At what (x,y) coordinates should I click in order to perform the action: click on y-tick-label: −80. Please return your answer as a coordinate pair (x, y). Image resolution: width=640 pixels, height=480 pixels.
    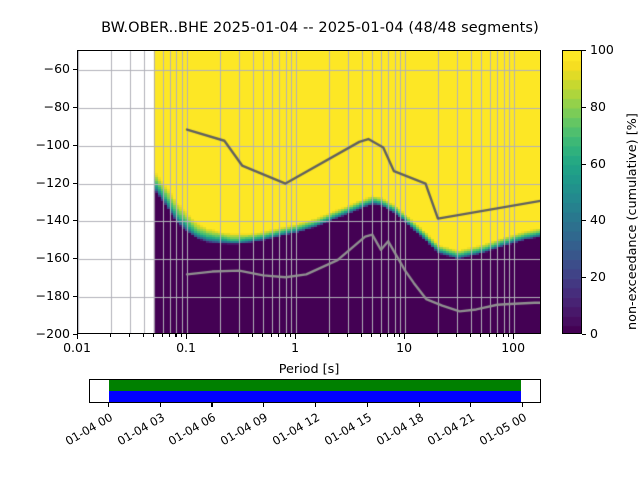
    Looking at the image, I should click on (56, 106).